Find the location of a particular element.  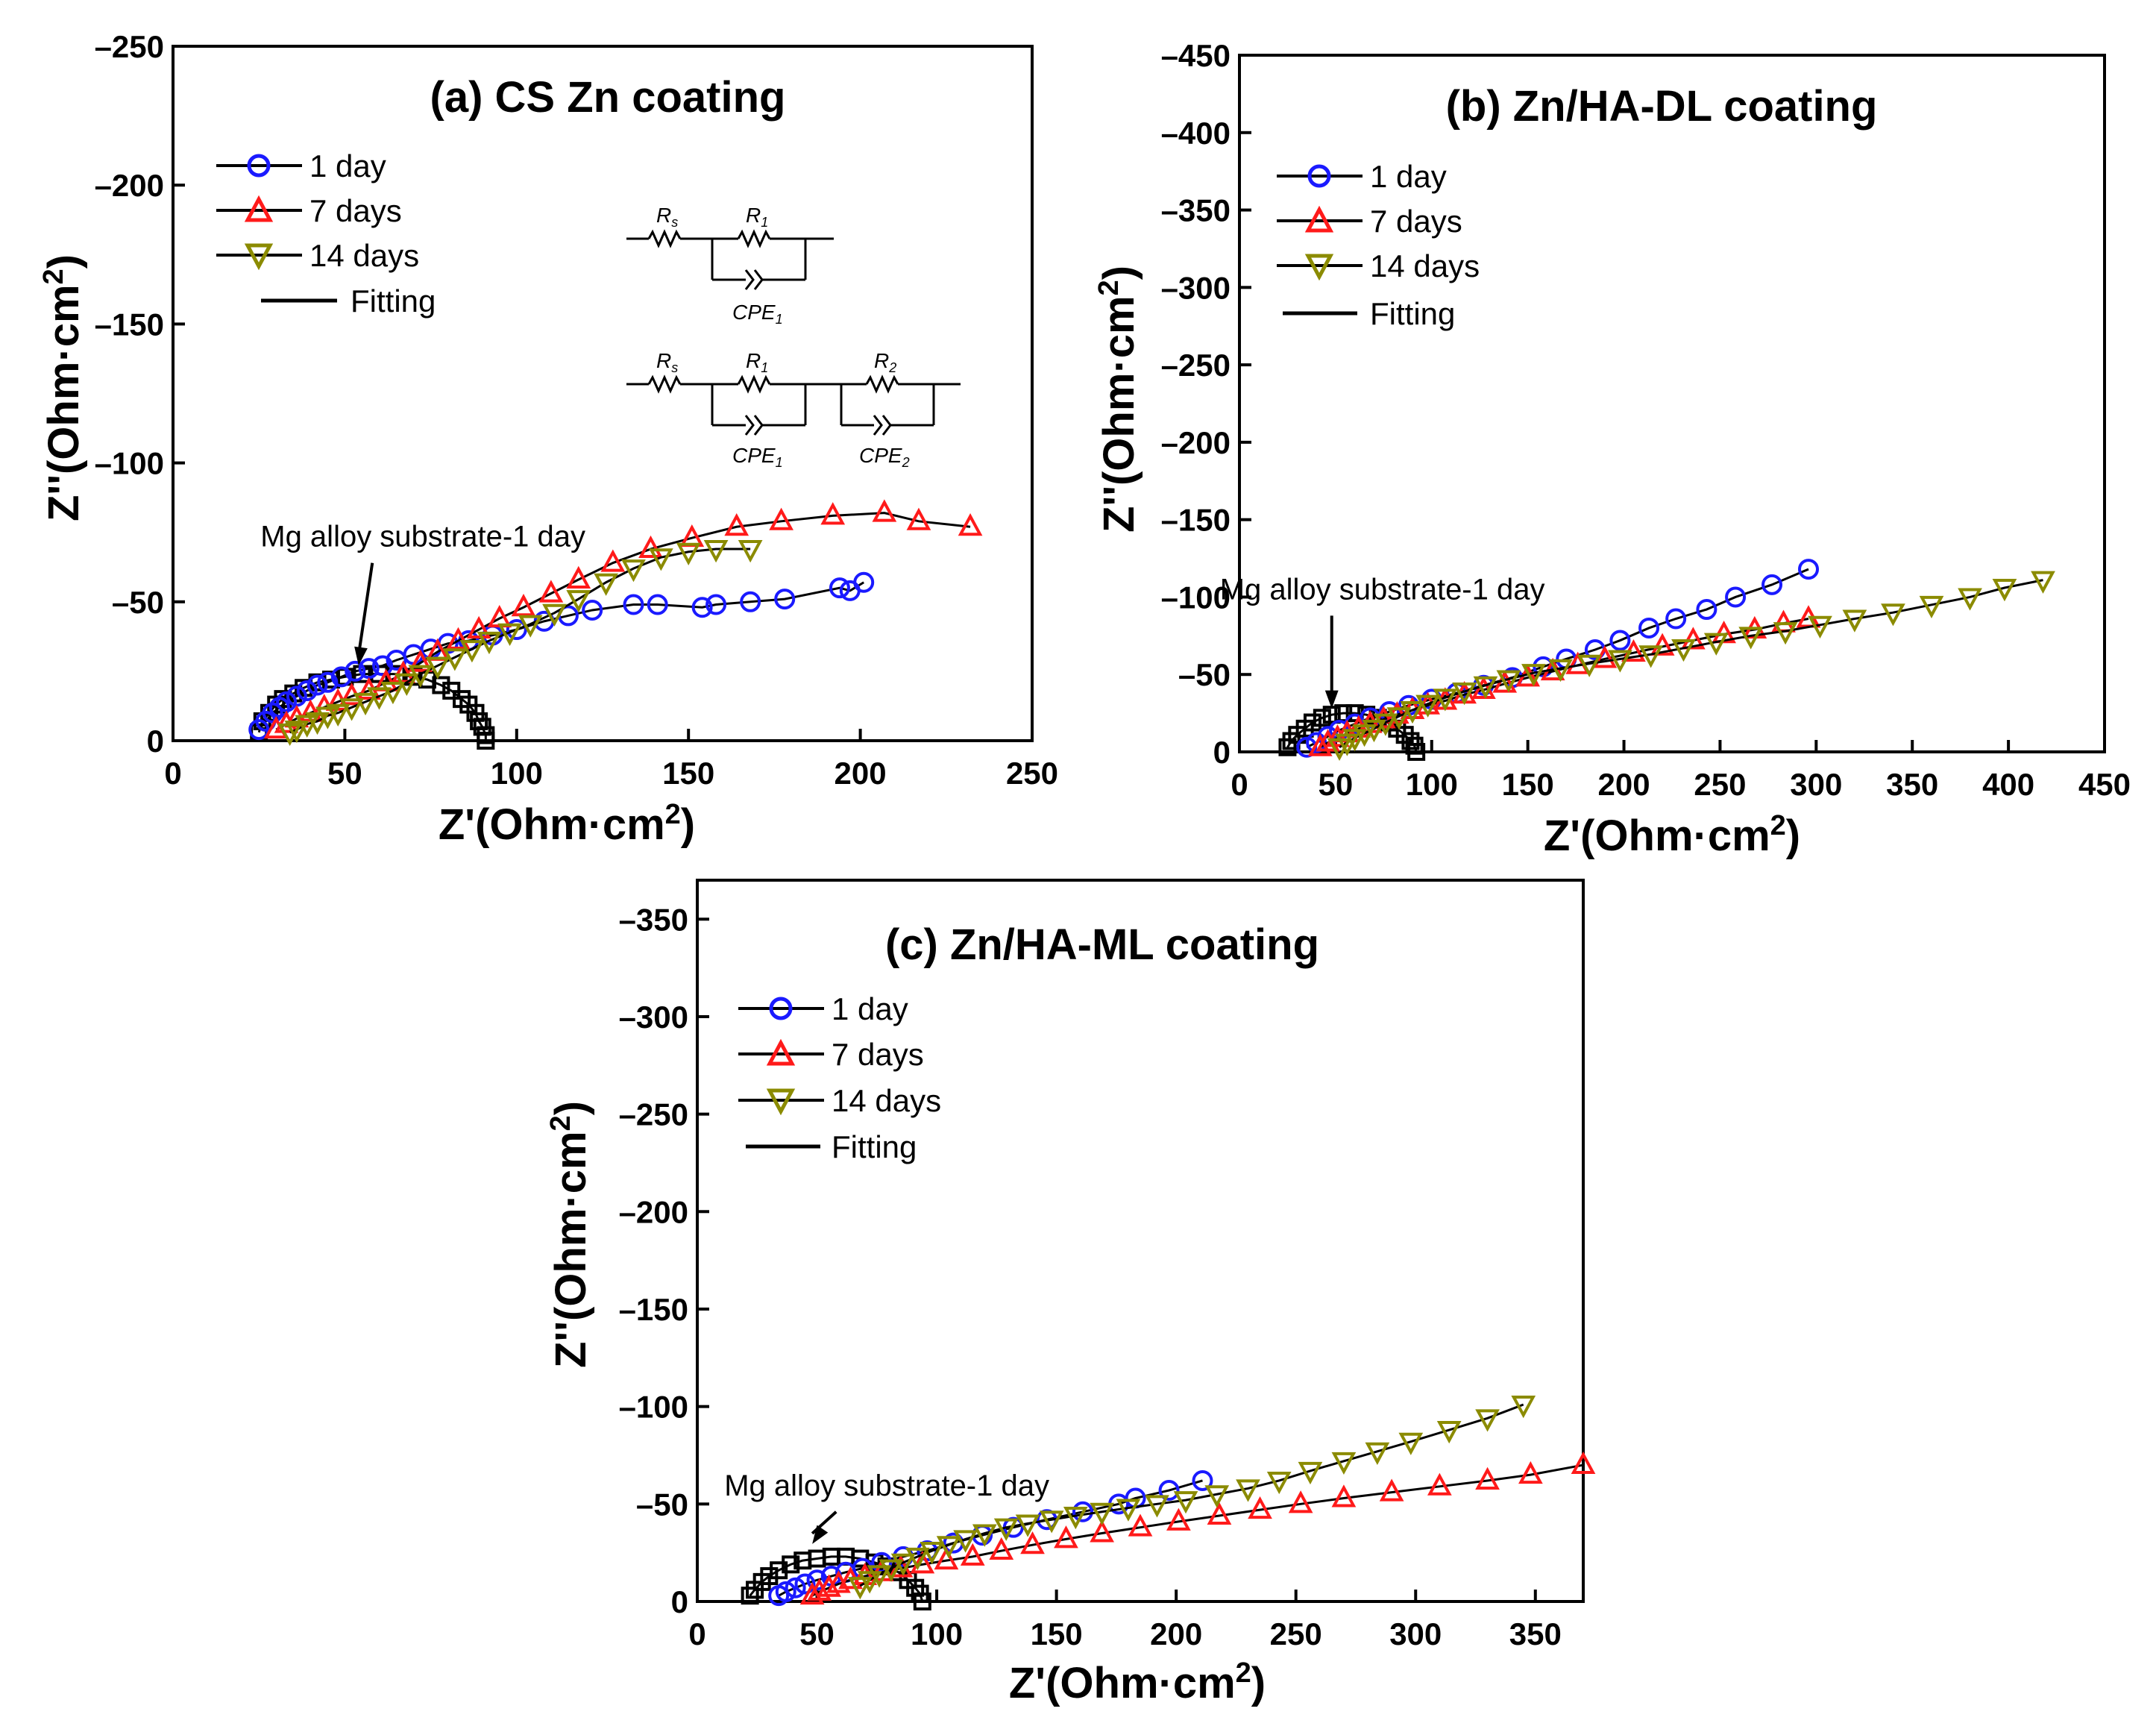

panel-c-title: (c) Zn/HA-ML coating is located at coordinates (1102, 944).